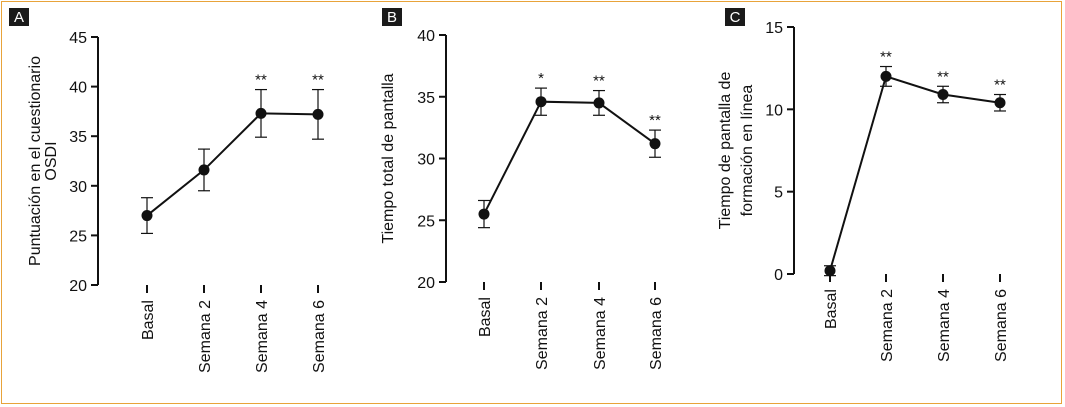 Image resolution: width=1065 pixels, height=407 pixels. I want to click on panel-letter: B, so click(392, 17).